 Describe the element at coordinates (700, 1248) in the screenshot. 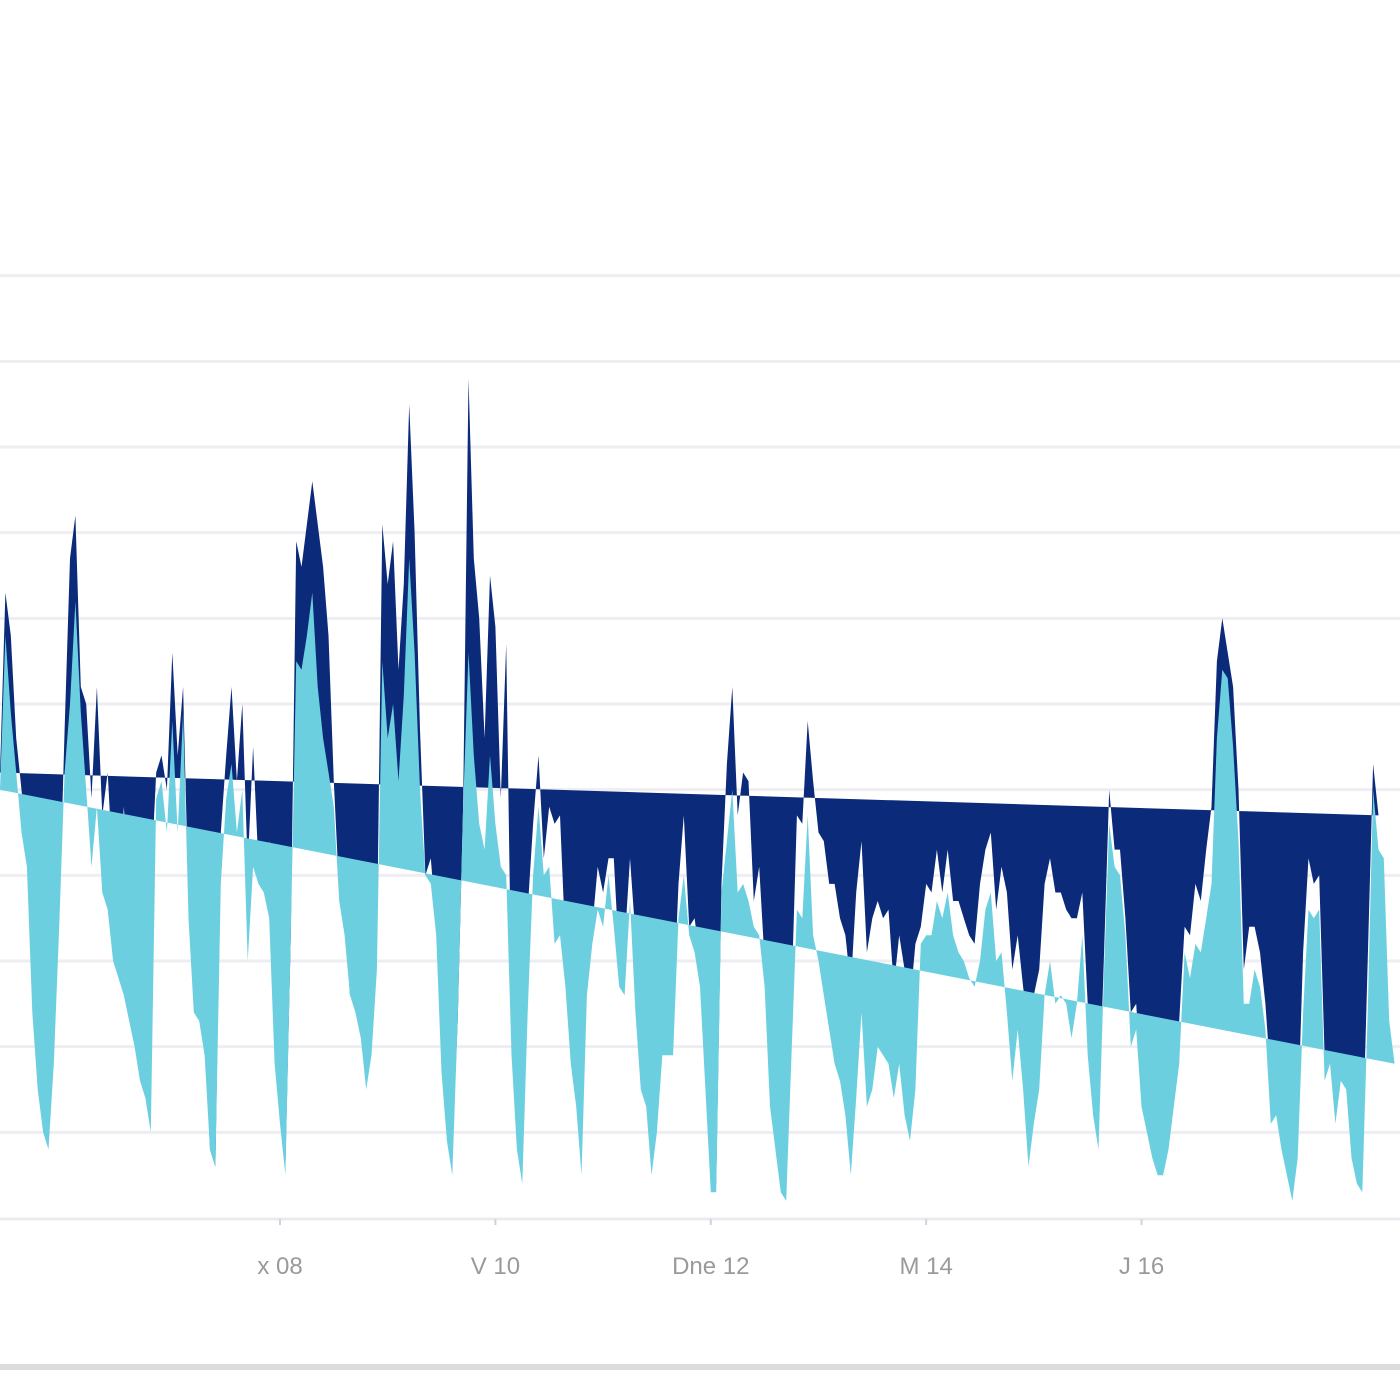

I see `x-axis: x 08 V 10 Dne 12 M 14 J 16` at that location.